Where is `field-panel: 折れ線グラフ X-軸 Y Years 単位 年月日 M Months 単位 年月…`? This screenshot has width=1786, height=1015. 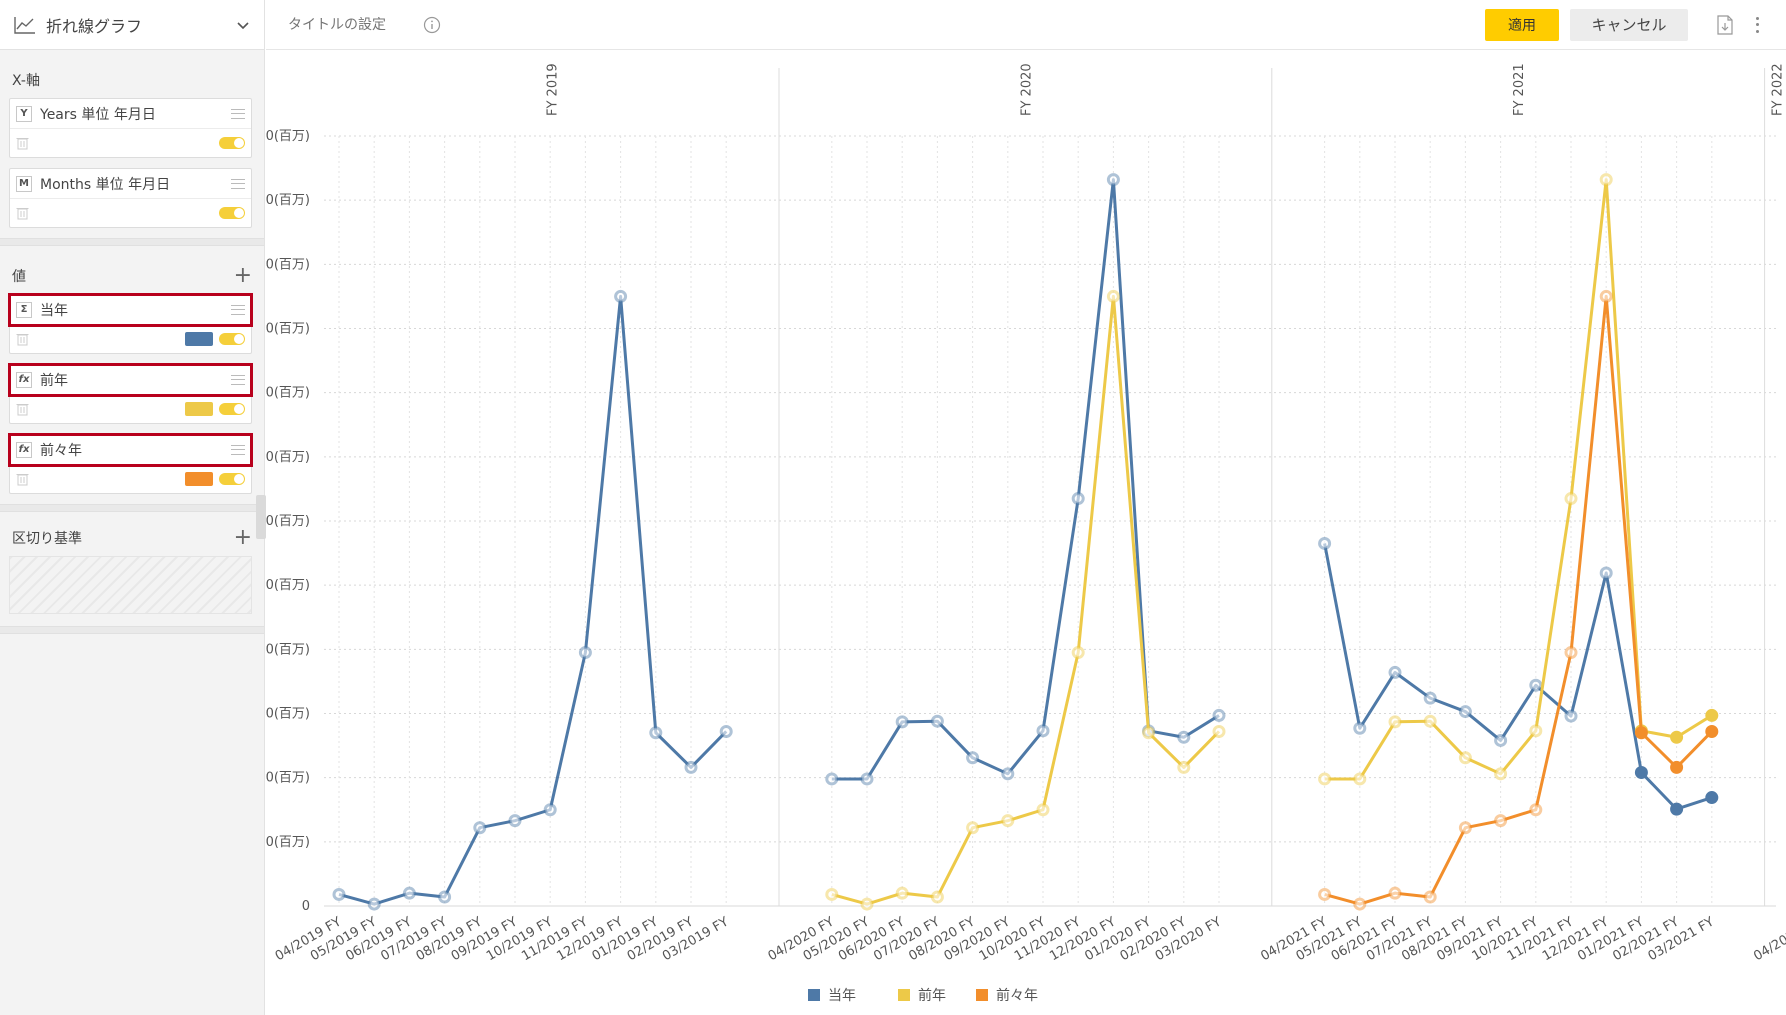 field-panel: 折れ線グラフ X-軸 Y Years 単位 年月日 M Months 単位 年月… is located at coordinates (132, 507).